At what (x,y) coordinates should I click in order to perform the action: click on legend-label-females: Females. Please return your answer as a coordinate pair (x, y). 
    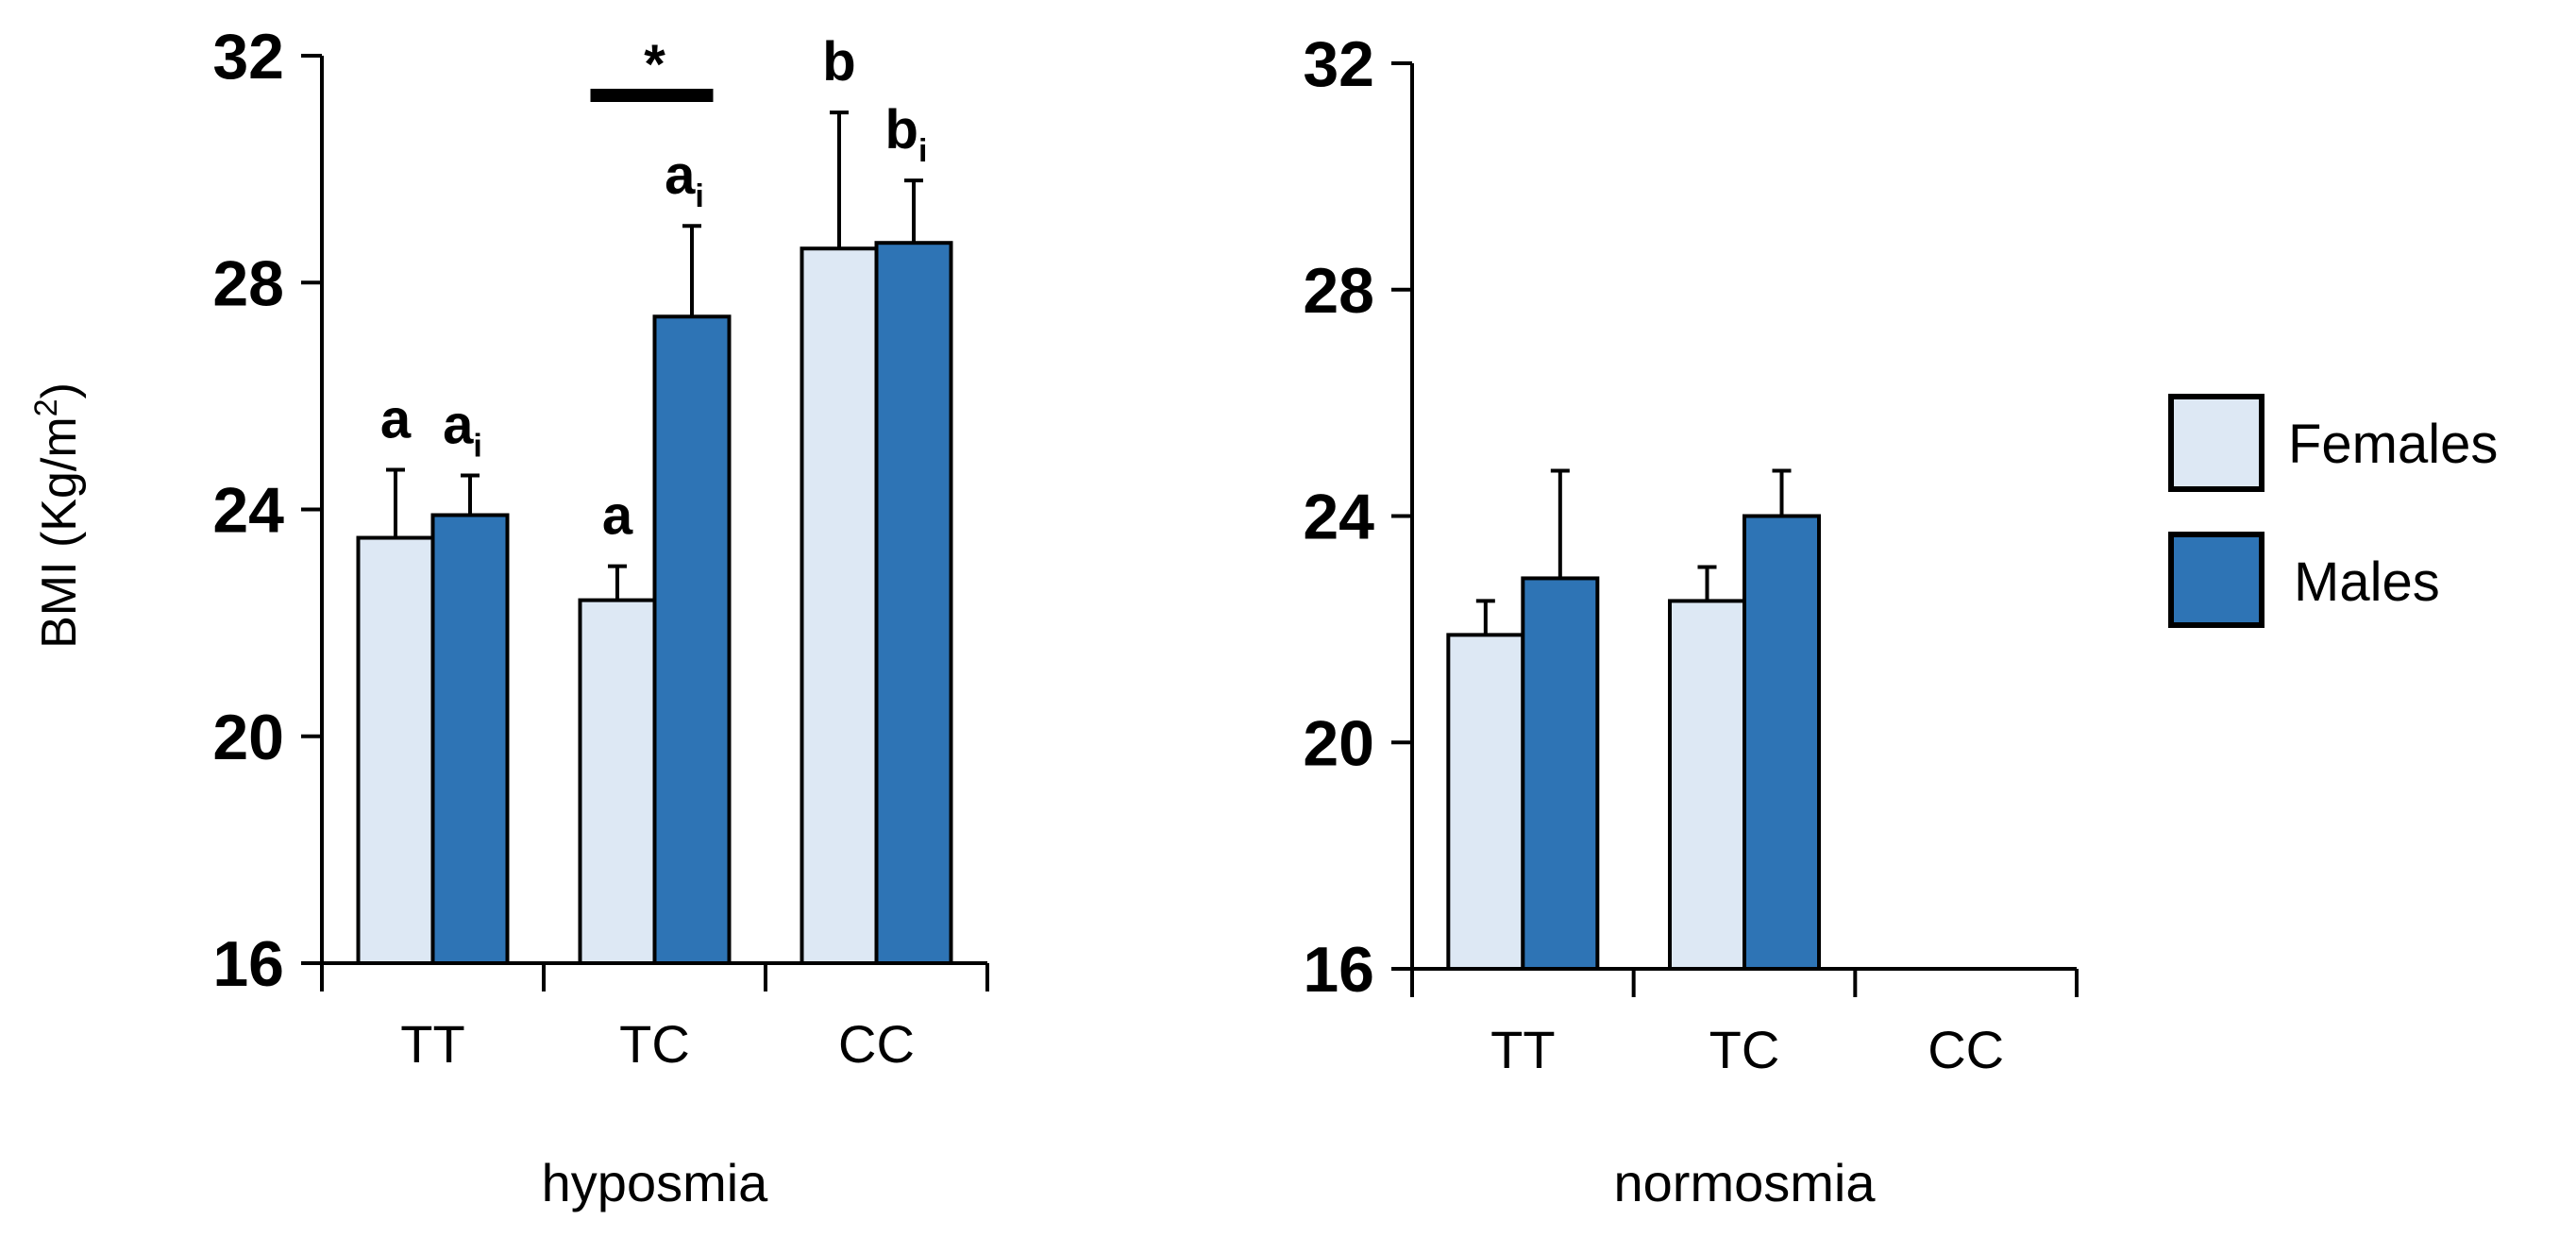
    Looking at the image, I should click on (2393, 445).